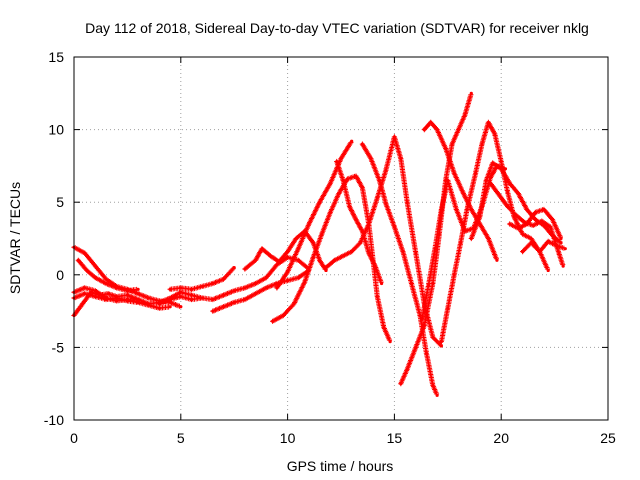 This screenshot has height=480, width=640. I want to click on y-tick-label: 15, so click(56, 57).